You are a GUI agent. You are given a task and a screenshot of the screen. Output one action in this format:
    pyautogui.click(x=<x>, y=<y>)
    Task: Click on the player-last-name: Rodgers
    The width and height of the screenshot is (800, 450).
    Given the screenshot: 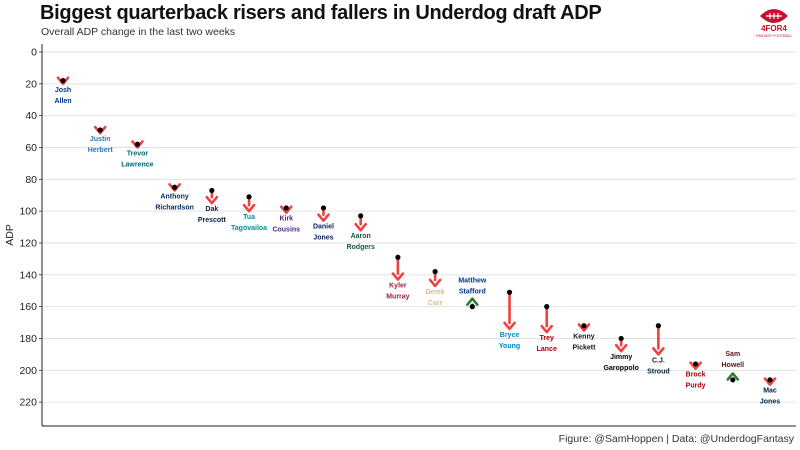 What is the action you would take?
    pyautogui.click(x=360, y=247)
    